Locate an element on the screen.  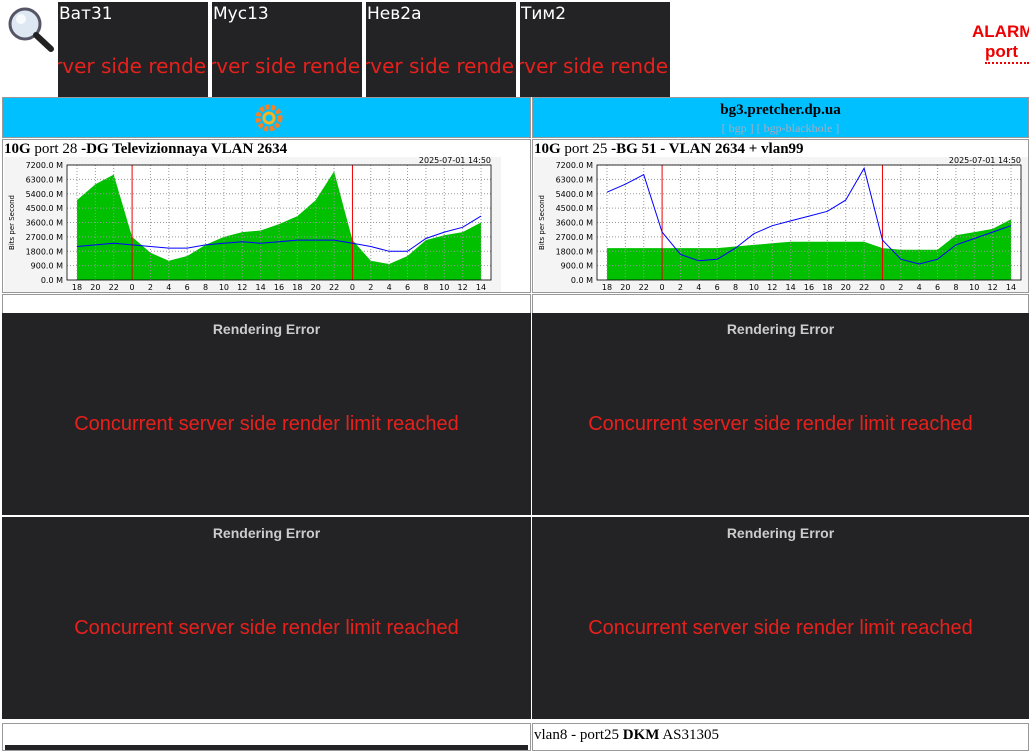
title-part: 10G is located at coordinates (547, 149).